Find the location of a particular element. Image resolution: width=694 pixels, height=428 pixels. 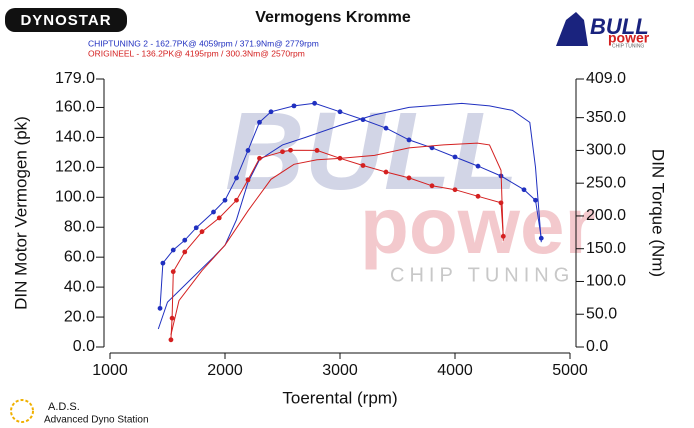

x-tick-label: 2000 is located at coordinates (225, 370).